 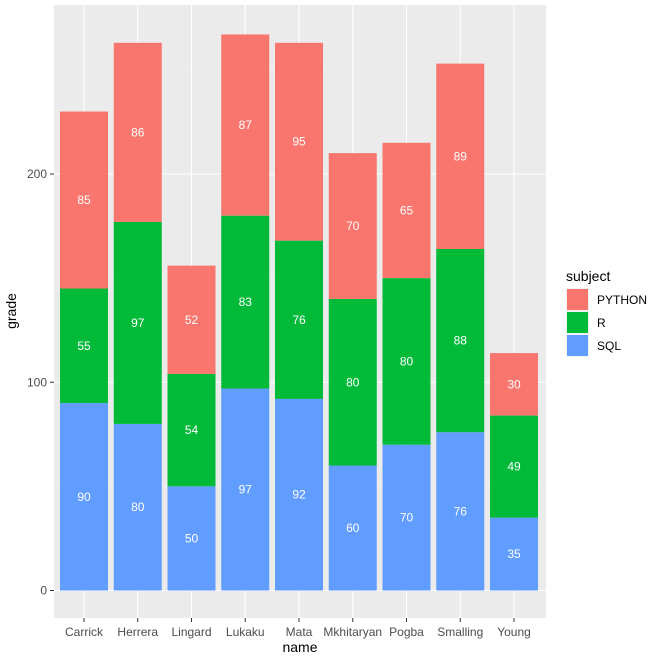 I want to click on legend-key-python, so click(x=577, y=299).